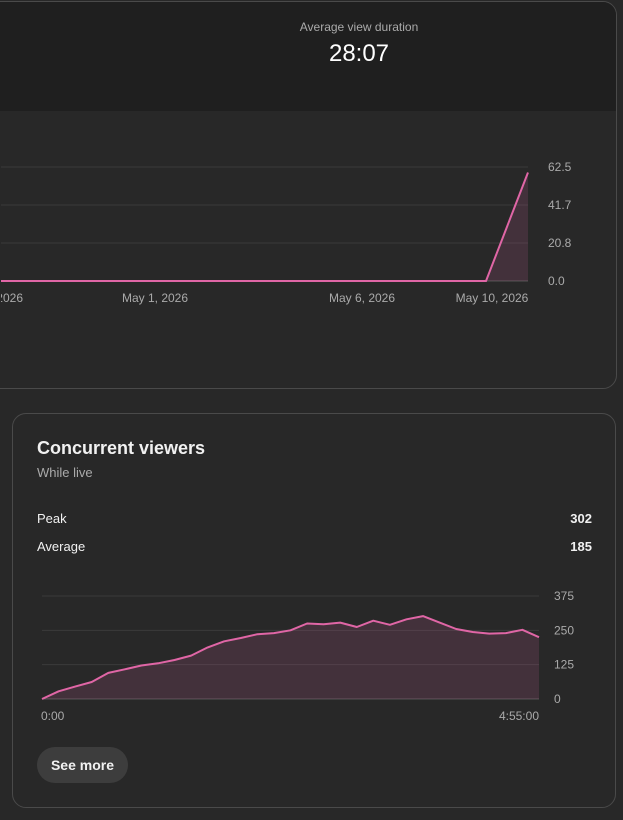 The height and width of the screenshot is (820, 623). I want to click on y-tick-label: 0, so click(557, 699).